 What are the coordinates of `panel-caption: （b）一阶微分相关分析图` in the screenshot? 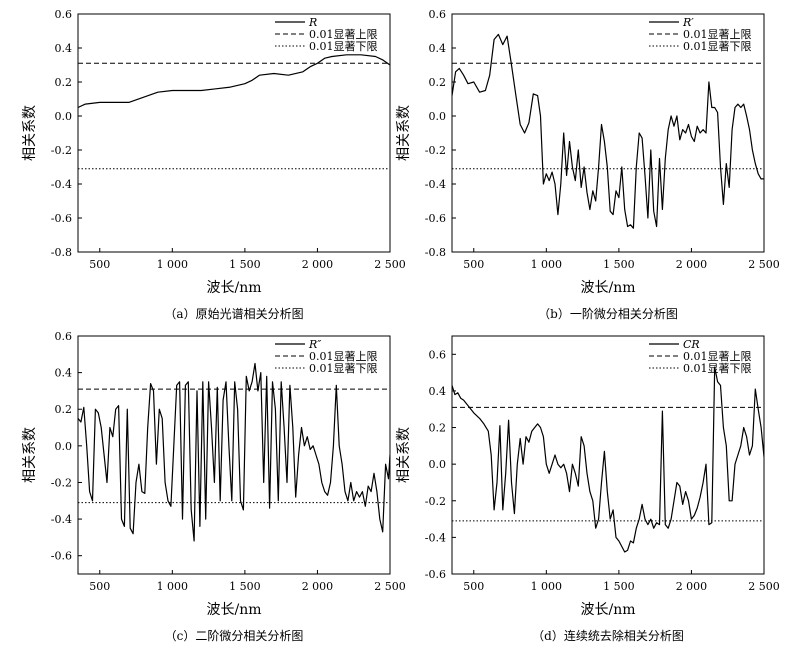 It's located at (608, 314).